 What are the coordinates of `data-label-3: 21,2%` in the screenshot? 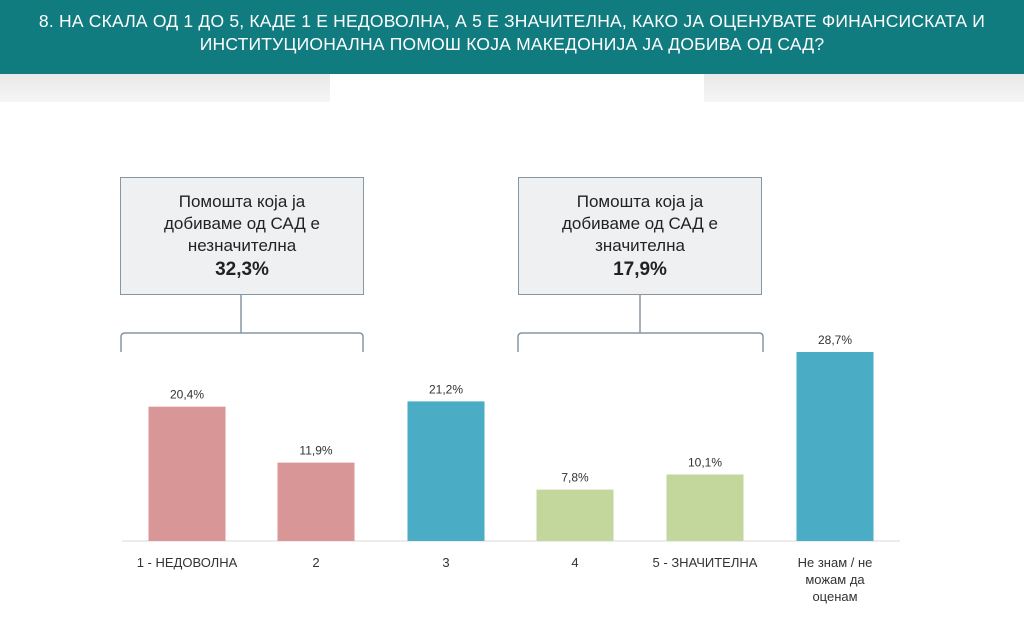 It's located at (446, 389).